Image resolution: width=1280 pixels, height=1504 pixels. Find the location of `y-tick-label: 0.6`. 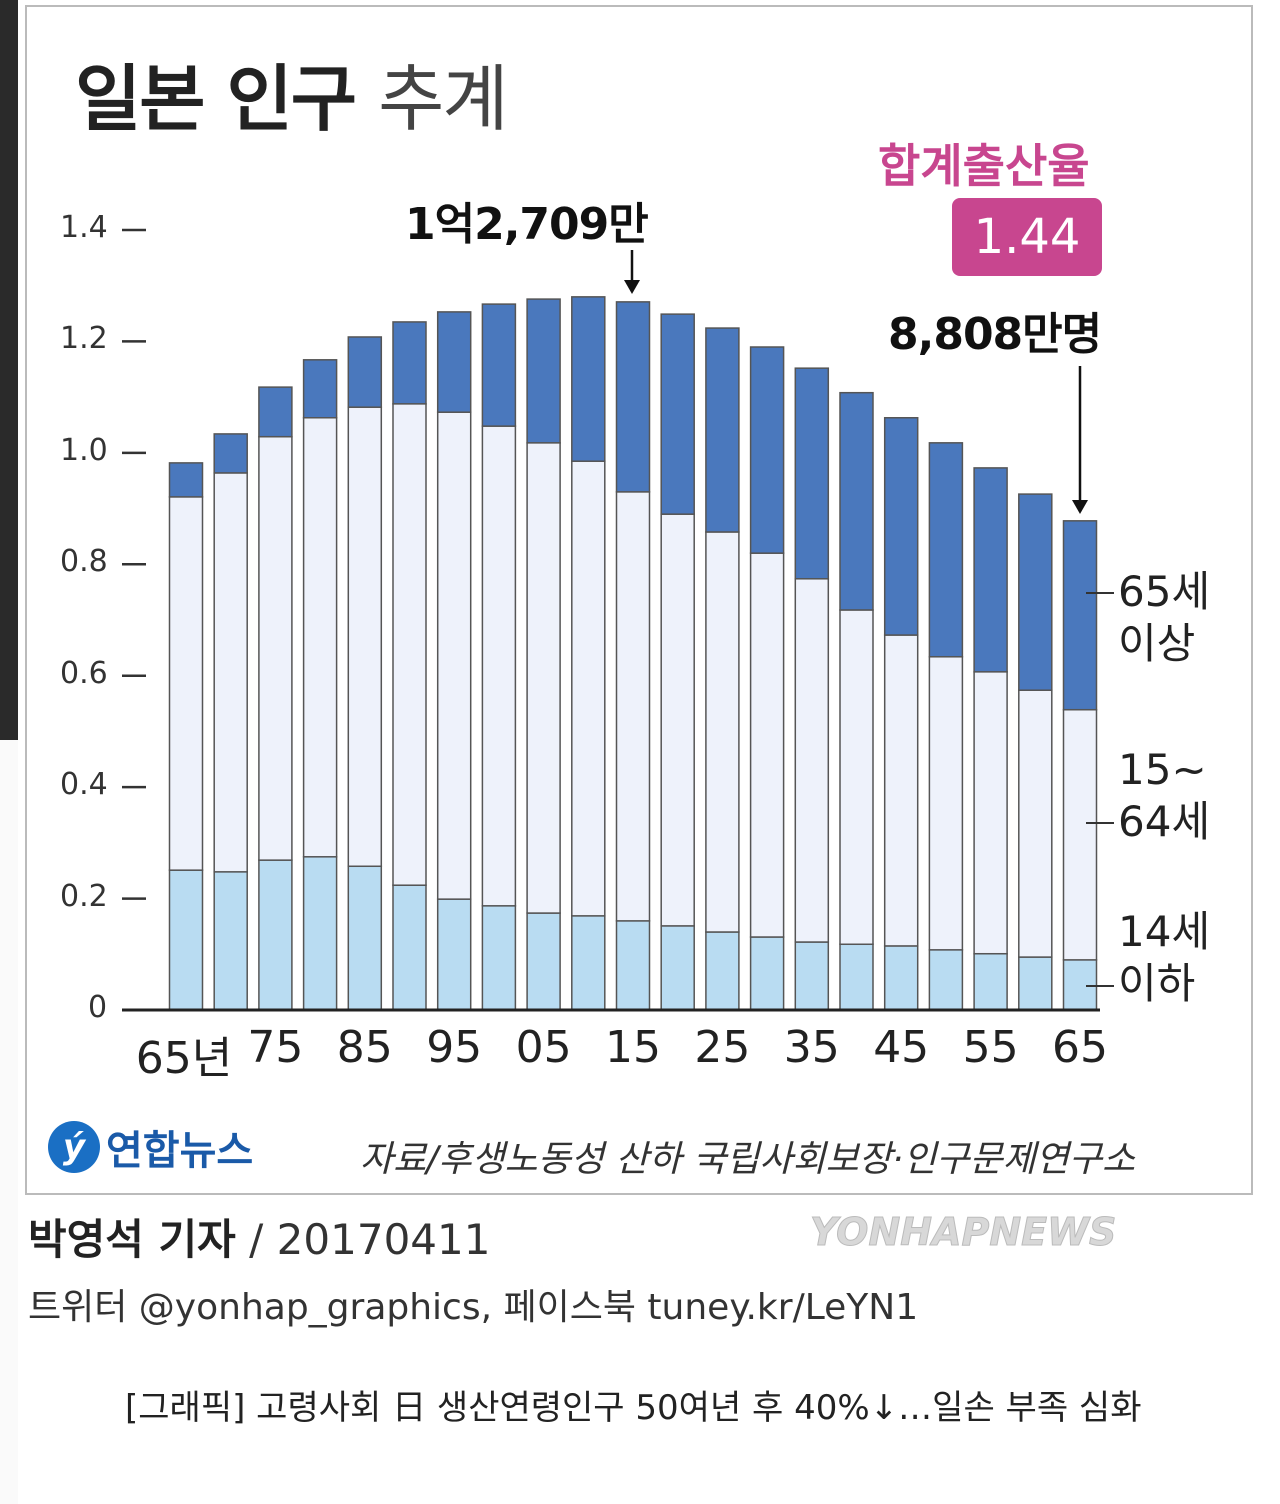

y-tick-label: 0.6 is located at coordinates (84, 673).